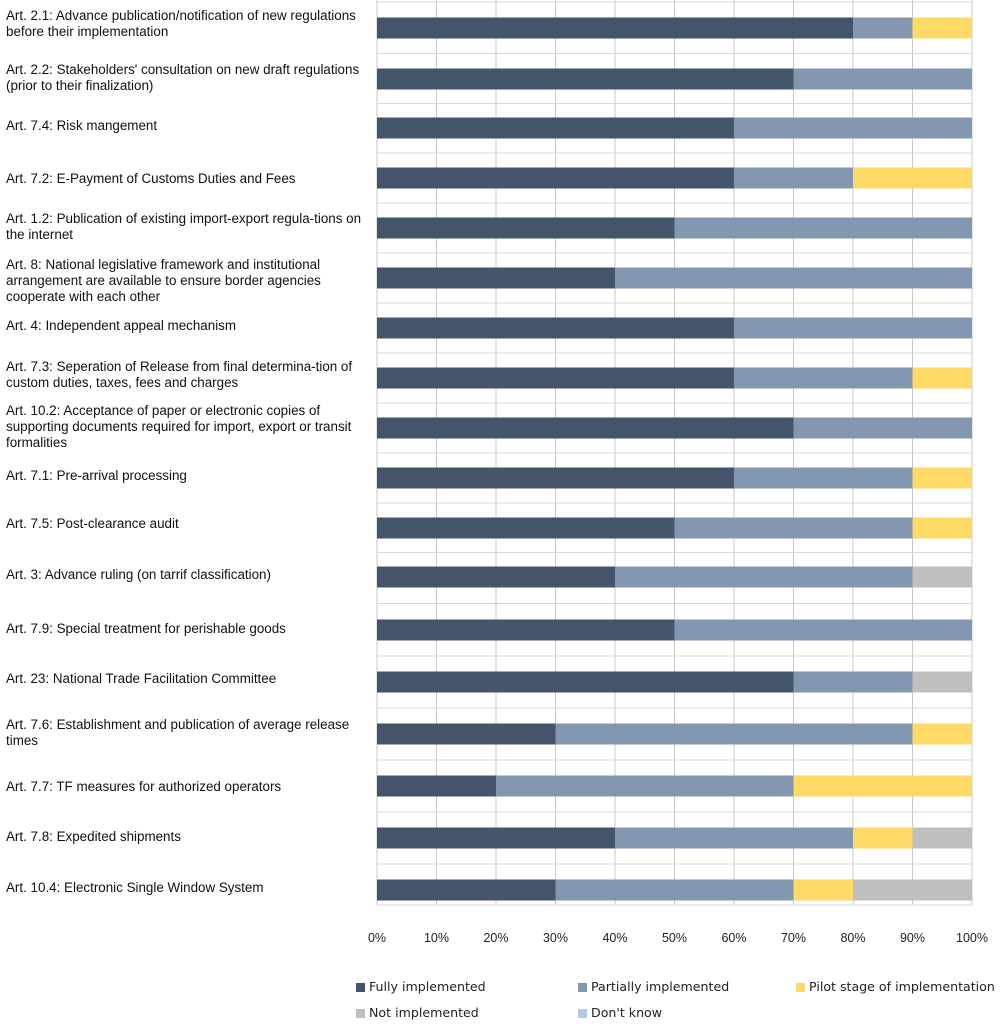  I want to click on legend-item: Pilot stage of implementation, so click(895, 986).